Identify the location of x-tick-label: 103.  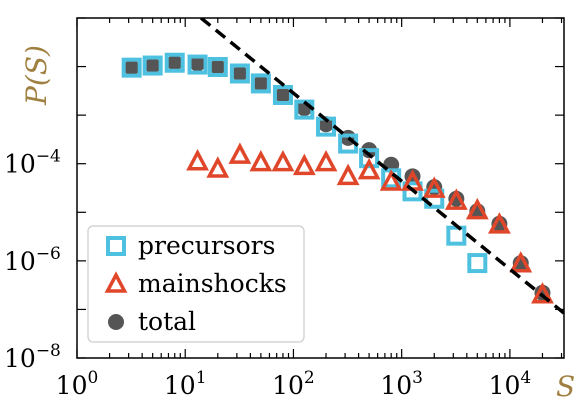
(401, 384).